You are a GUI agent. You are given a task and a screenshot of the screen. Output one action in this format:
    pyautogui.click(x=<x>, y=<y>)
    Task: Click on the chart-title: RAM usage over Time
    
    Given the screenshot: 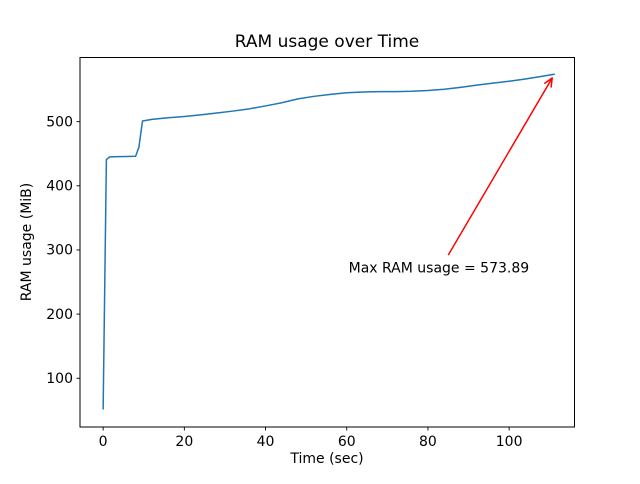 What is the action you would take?
    pyautogui.click(x=327, y=42)
    